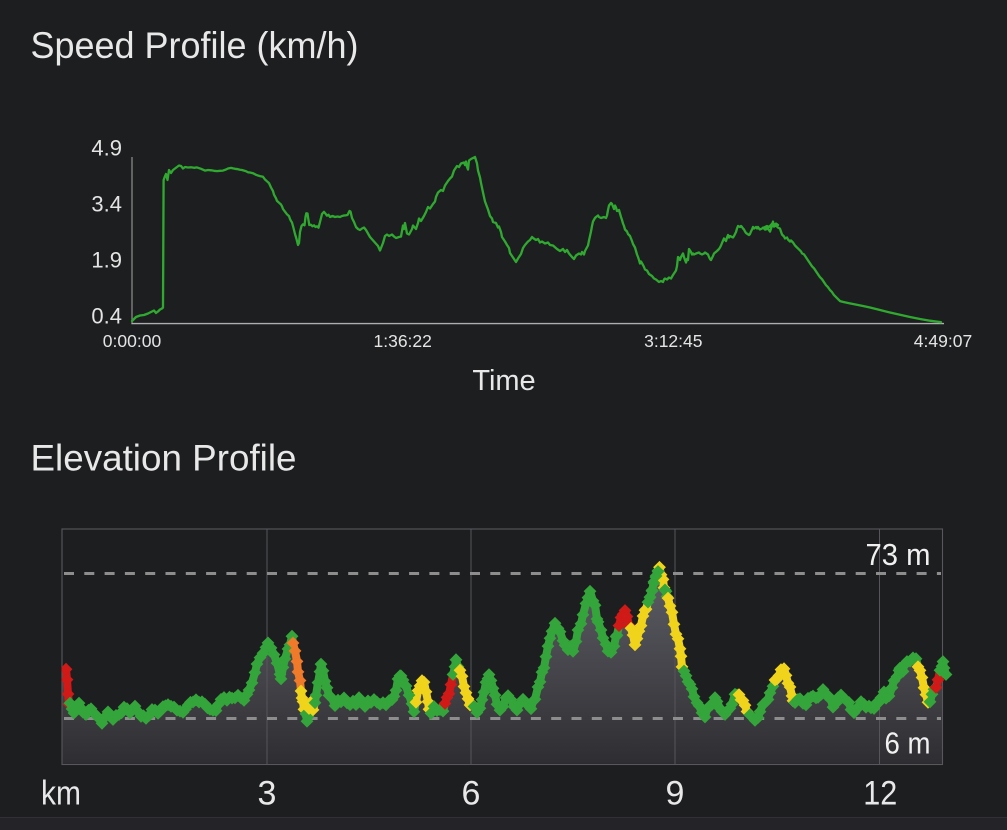 Image resolution: width=1007 pixels, height=830 pixels. Describe the element at coordinates (106, 204) in the screenshot. I see `svg-text: 3.4` at that location.